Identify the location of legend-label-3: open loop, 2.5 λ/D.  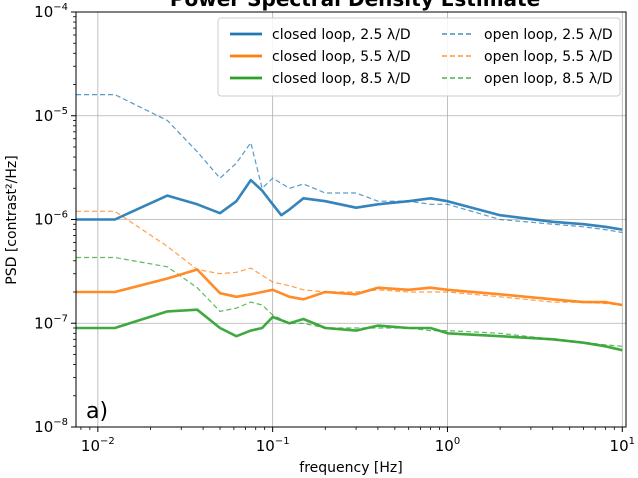
(548, 35).